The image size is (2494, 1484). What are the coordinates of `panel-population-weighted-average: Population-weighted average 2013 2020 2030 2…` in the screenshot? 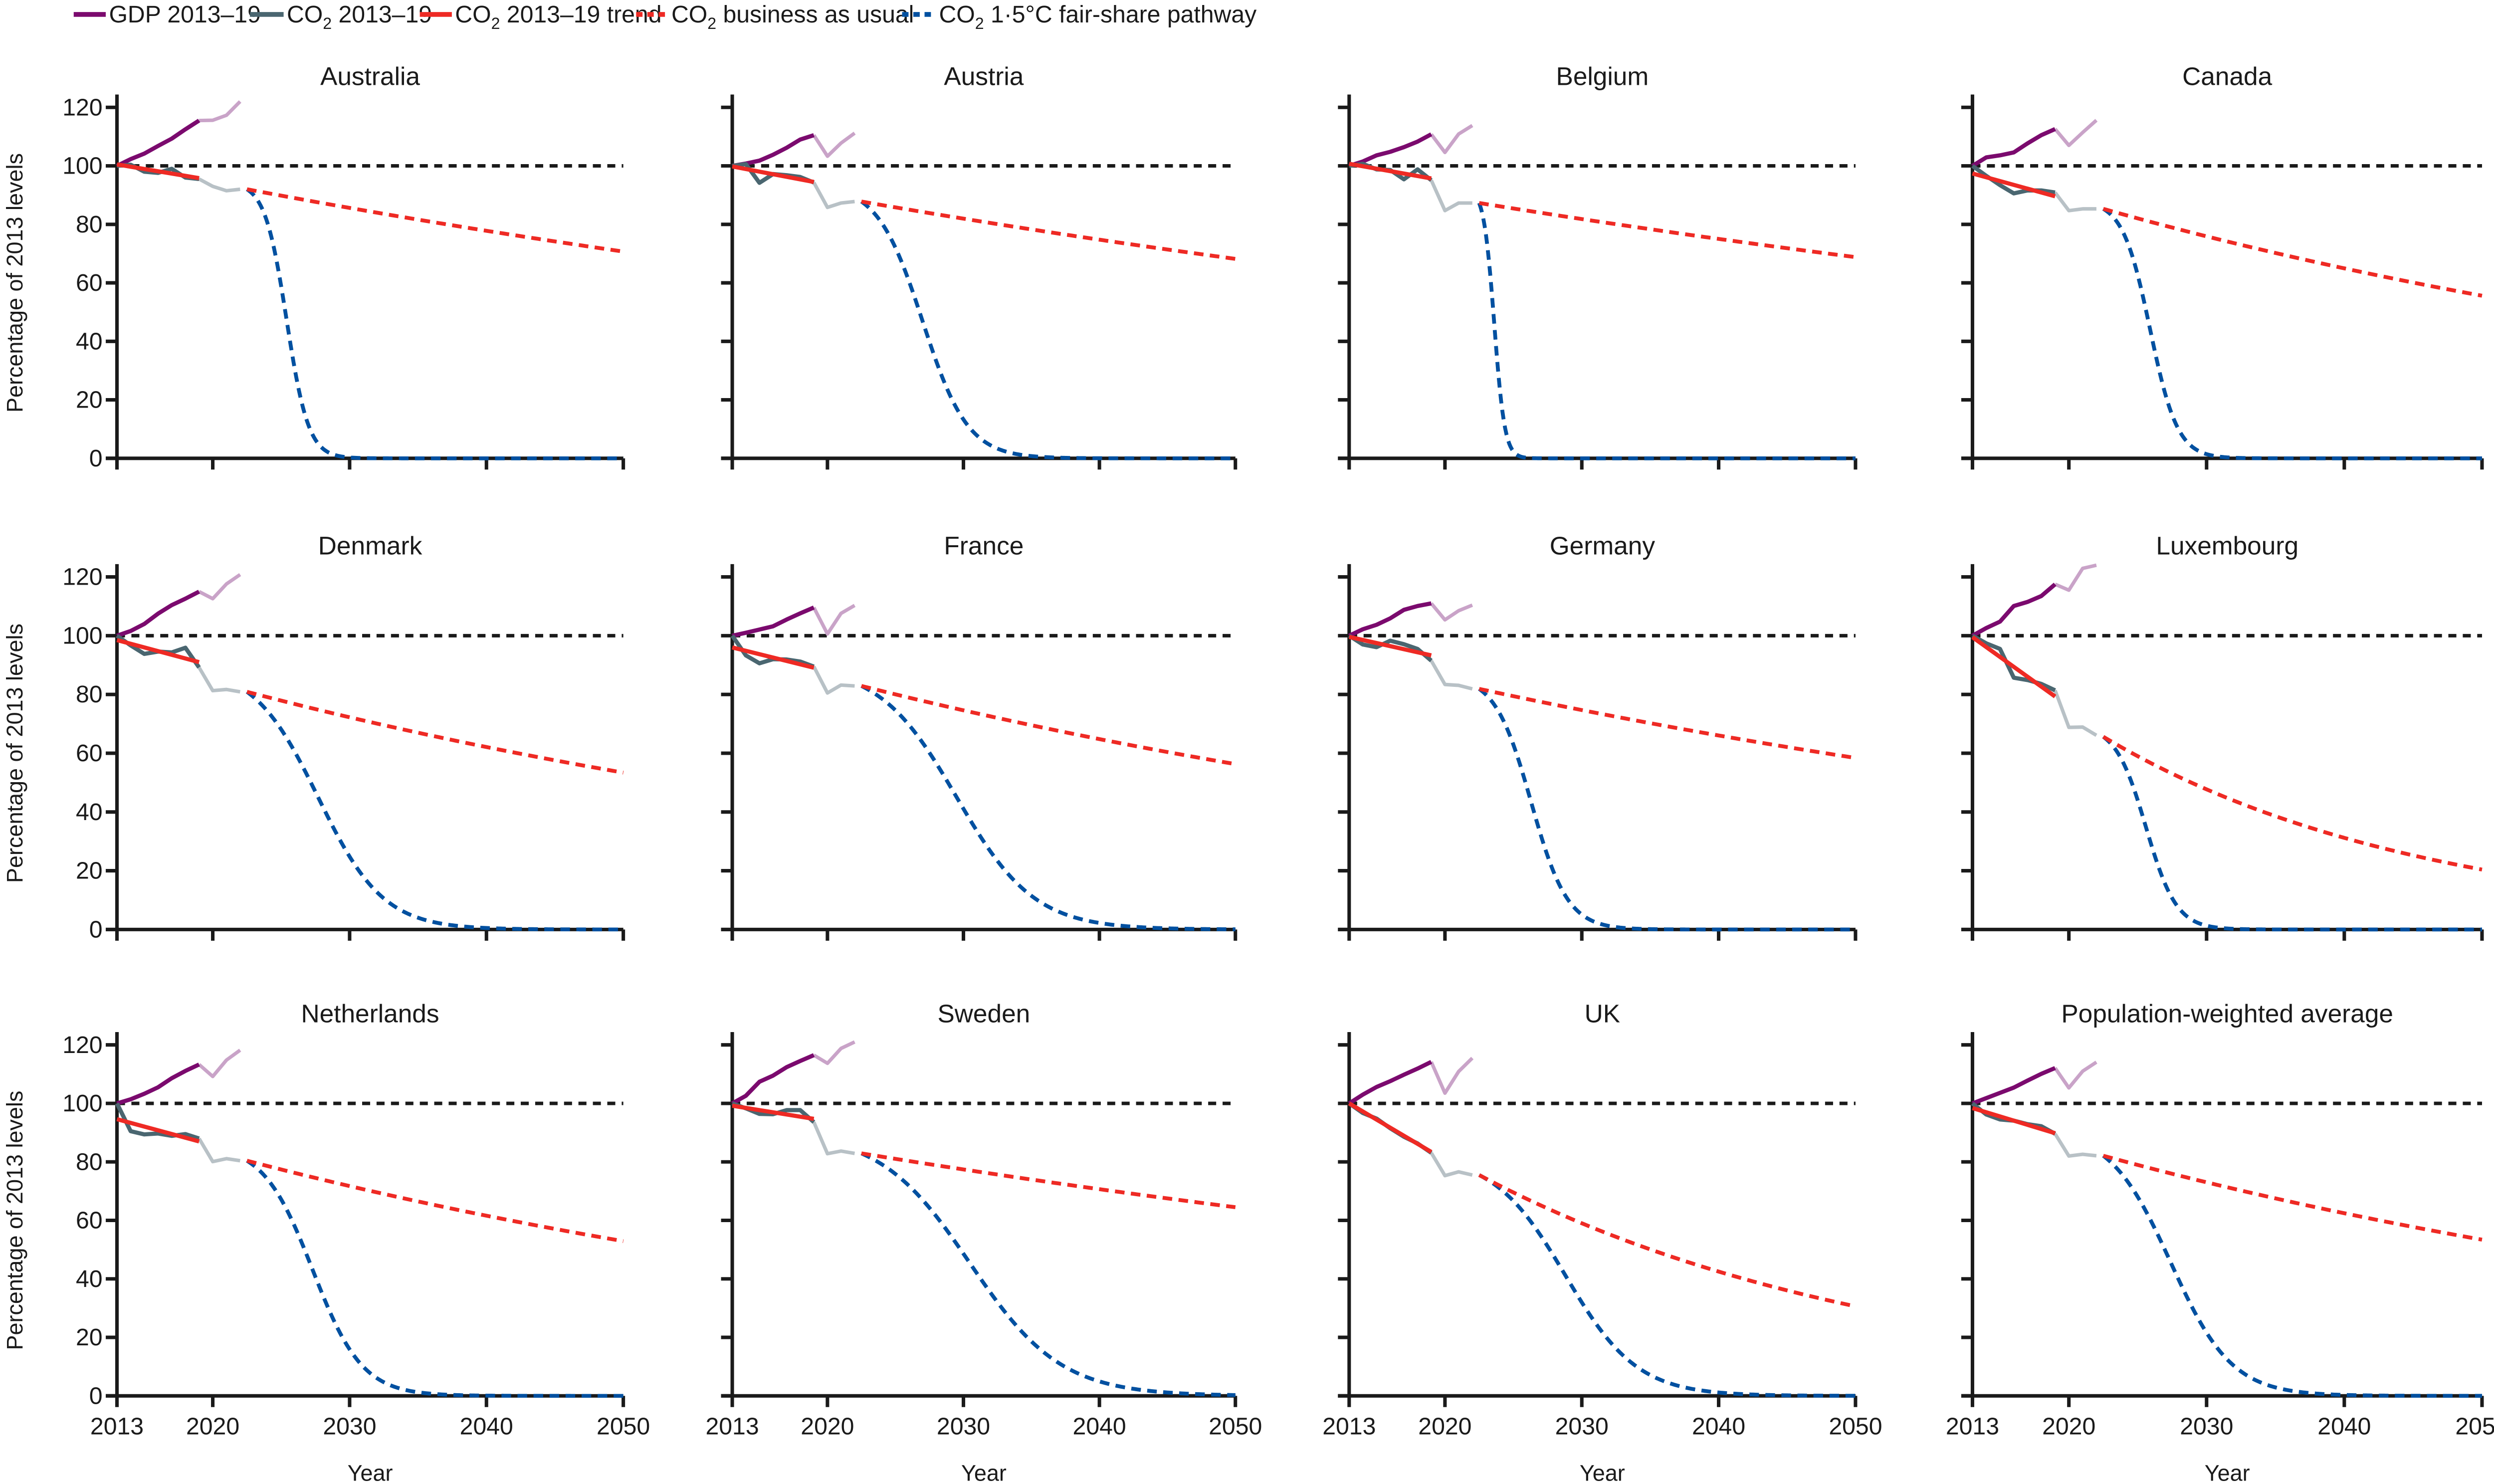 It's located at (2220, 1241).